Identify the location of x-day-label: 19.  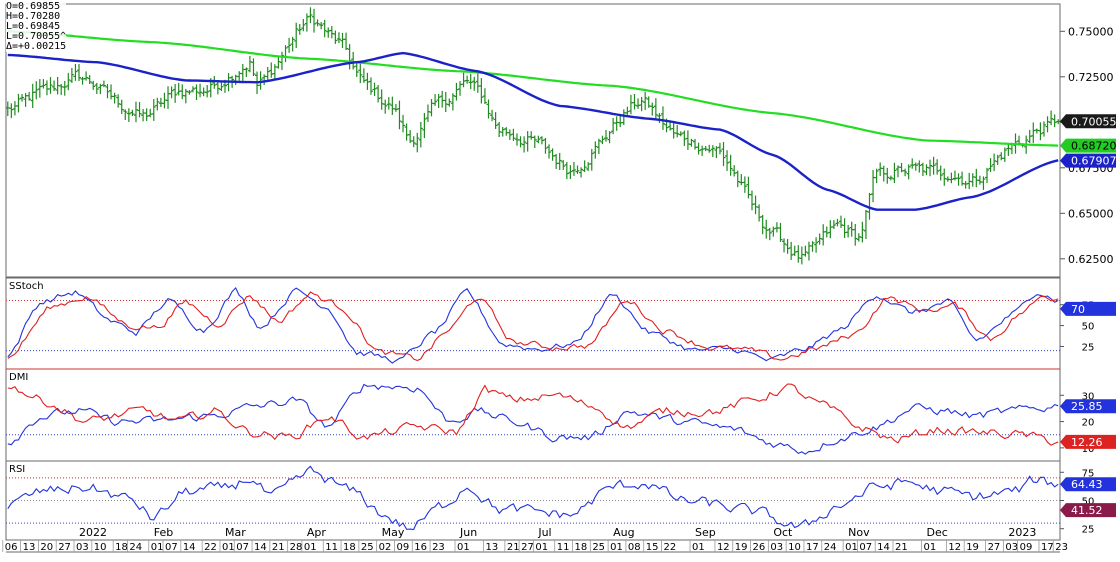
(741, 547).